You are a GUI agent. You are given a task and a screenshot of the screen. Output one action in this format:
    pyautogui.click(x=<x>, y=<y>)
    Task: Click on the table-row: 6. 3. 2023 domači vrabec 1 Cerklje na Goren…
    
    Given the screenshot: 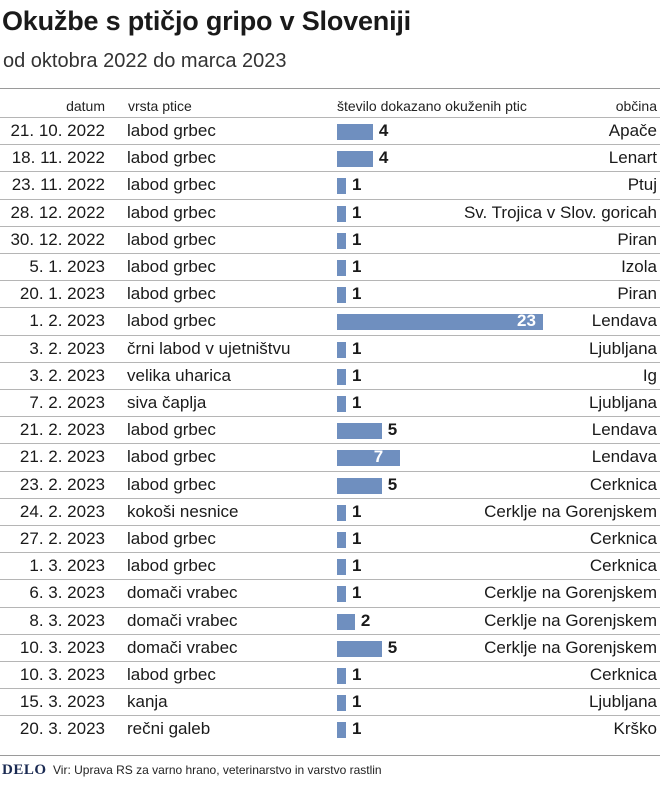 What is the action you would take?
    pyautogui.click(x=330, y=593)
    